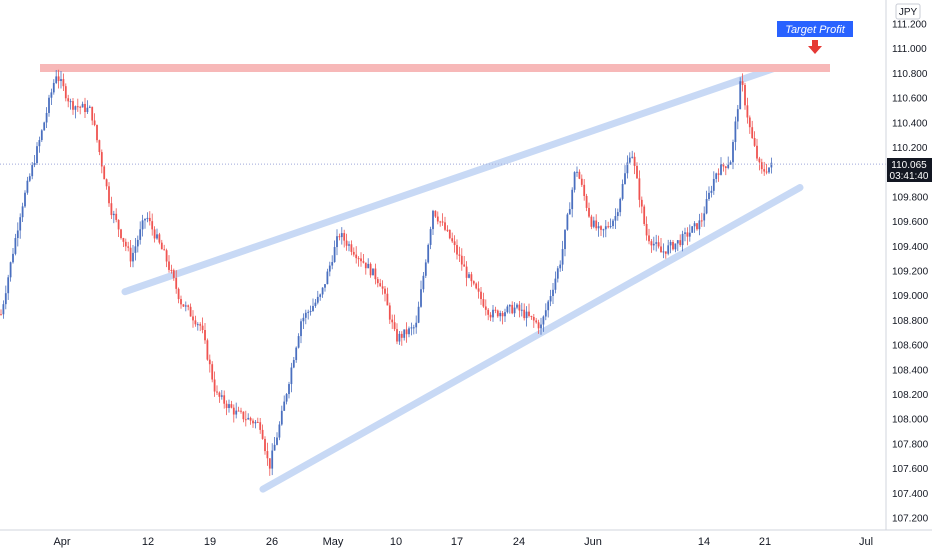  What do you see at coordinates (61, 542) in the screenshot?
I see `x-tick-label: Apr` at bounding box center [61, 542].